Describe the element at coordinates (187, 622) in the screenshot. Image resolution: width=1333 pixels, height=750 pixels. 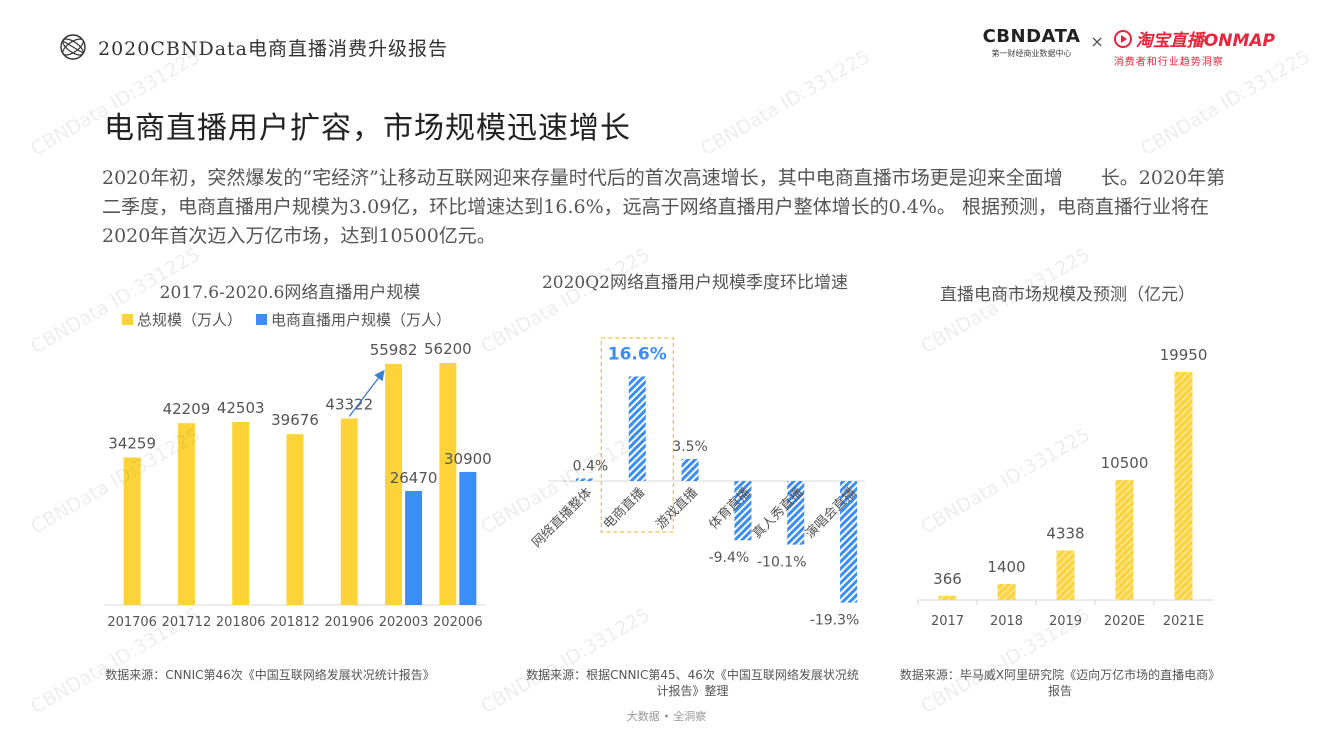
I see `x-tick-label-201712: 201712` at that location.